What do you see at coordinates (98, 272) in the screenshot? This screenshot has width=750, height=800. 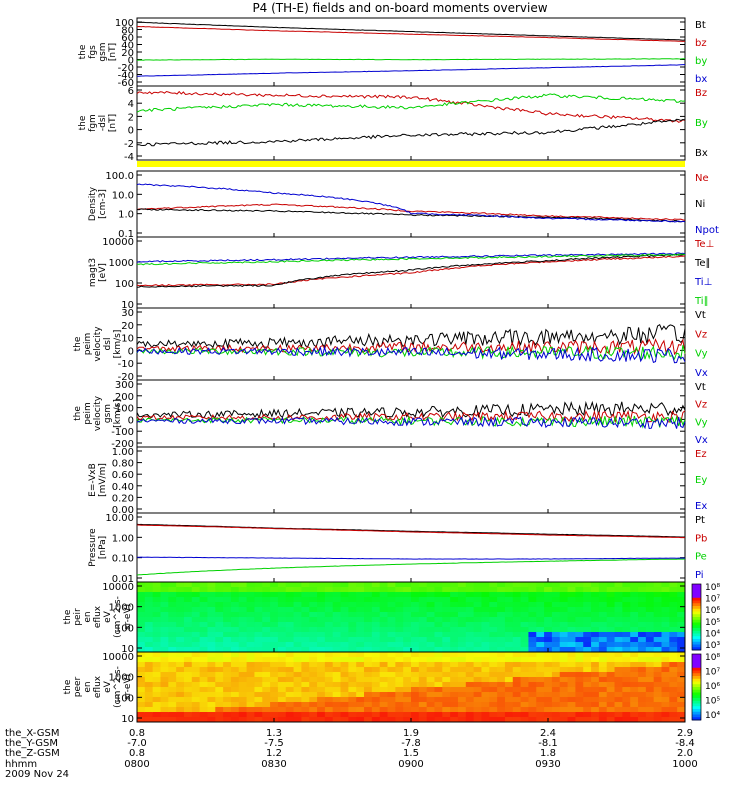 I see `y-axis-label: magt3[eV]` at bounding box center [98, 272].